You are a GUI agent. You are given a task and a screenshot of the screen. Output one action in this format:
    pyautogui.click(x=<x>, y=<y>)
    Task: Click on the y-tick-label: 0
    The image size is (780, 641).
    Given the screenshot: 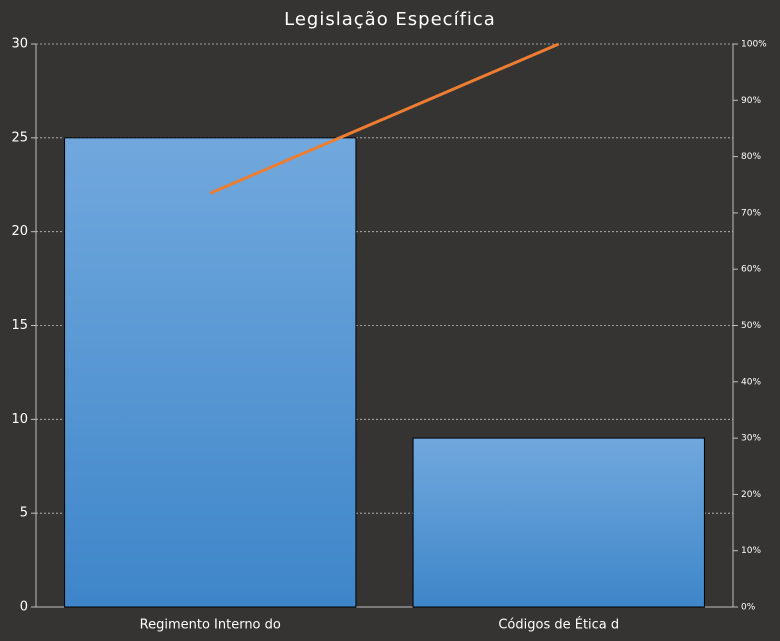 What is the action you would take?
    pyautogui.click(x=24, y=607)
    